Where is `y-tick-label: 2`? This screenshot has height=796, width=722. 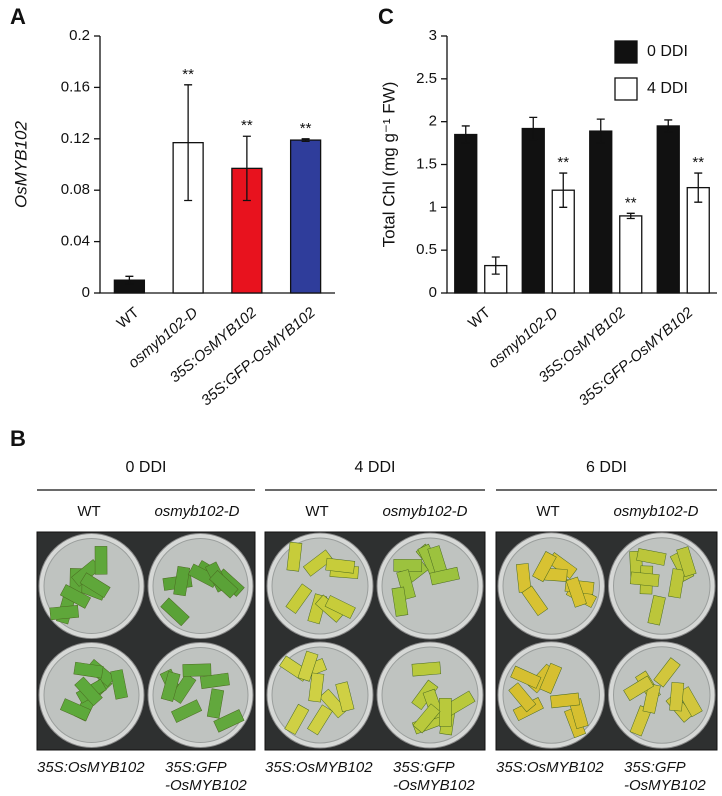
y-tick-label: 2 is located at coordinates (433, 121).